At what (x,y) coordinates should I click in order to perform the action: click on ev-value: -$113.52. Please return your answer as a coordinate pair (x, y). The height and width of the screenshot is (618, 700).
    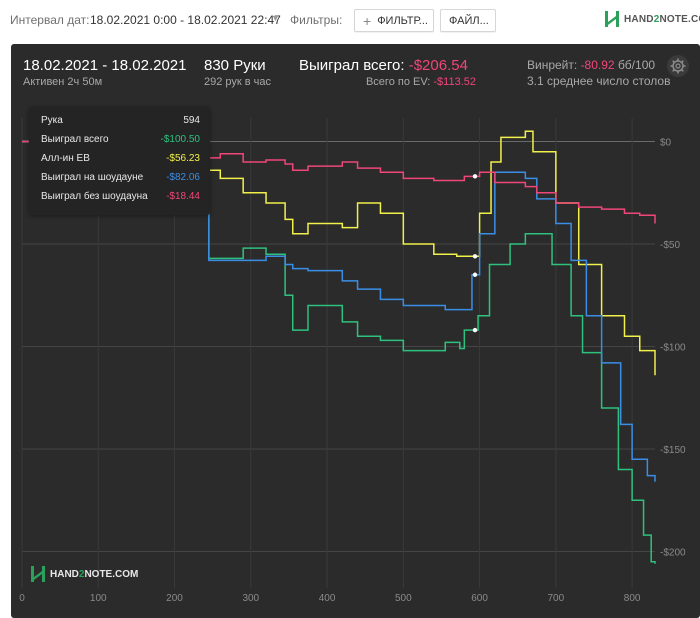
    Looking at the image, I should click on (454, 82).